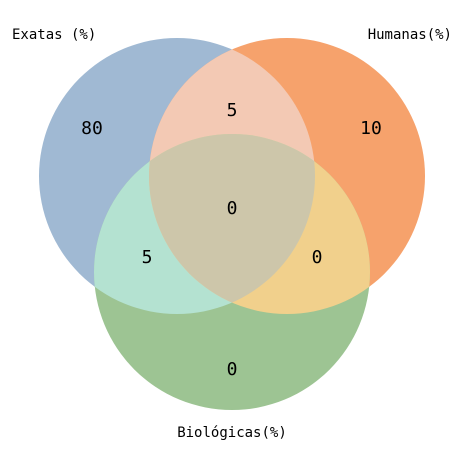 The height and width of the screenshot is (449, 464). I want to click on region-value-exatas-only: 80, so click(92, 128).